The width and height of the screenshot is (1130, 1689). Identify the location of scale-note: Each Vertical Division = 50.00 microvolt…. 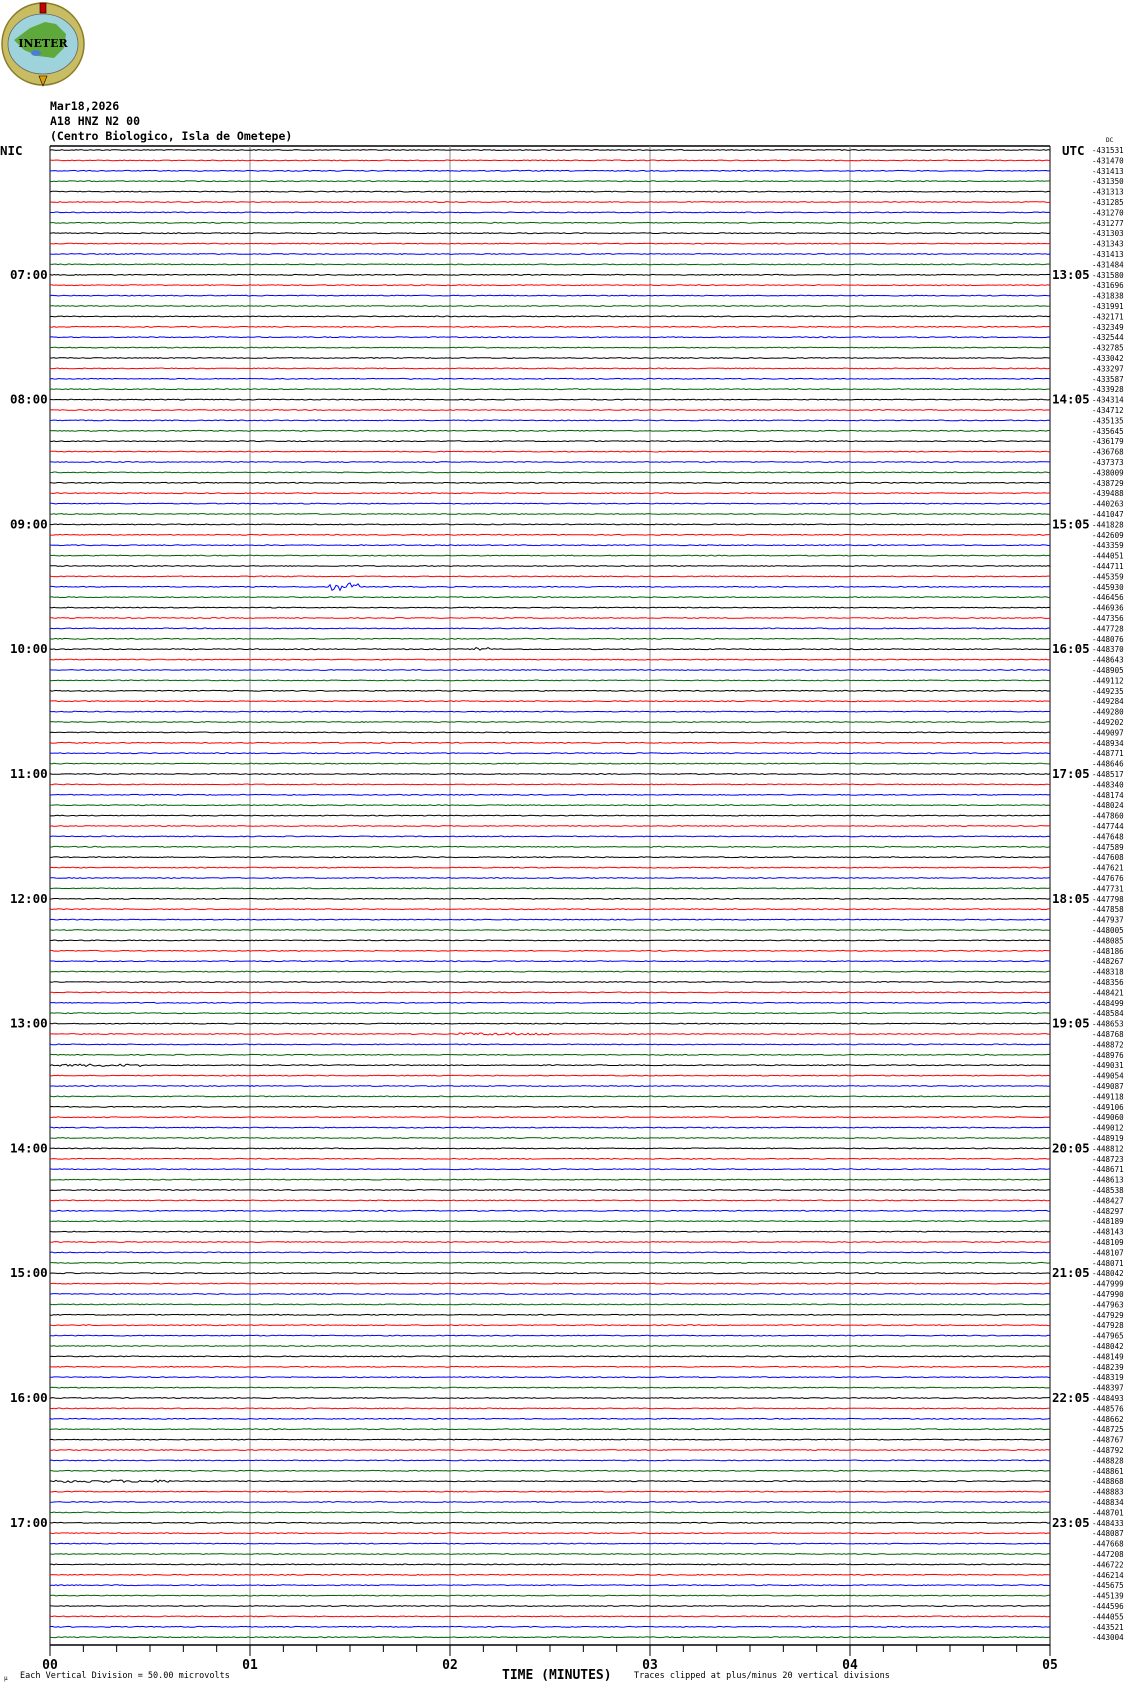
(125, 1676).